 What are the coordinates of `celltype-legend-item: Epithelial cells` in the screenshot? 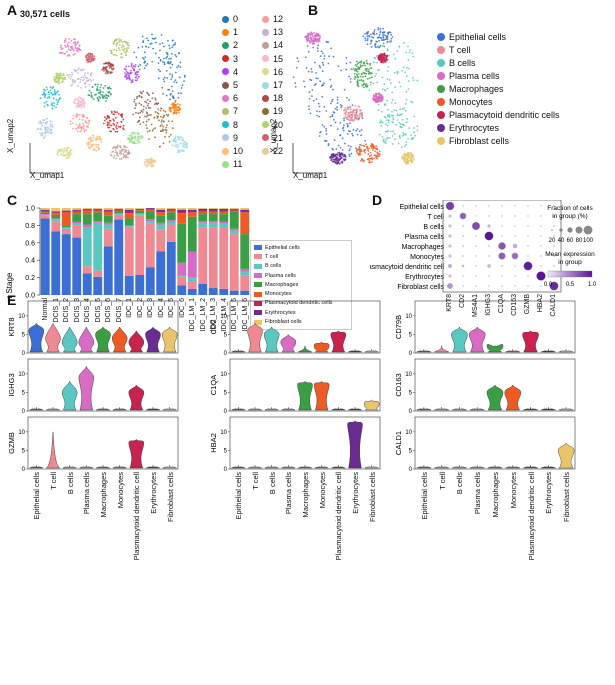 It's located at (498, 36).